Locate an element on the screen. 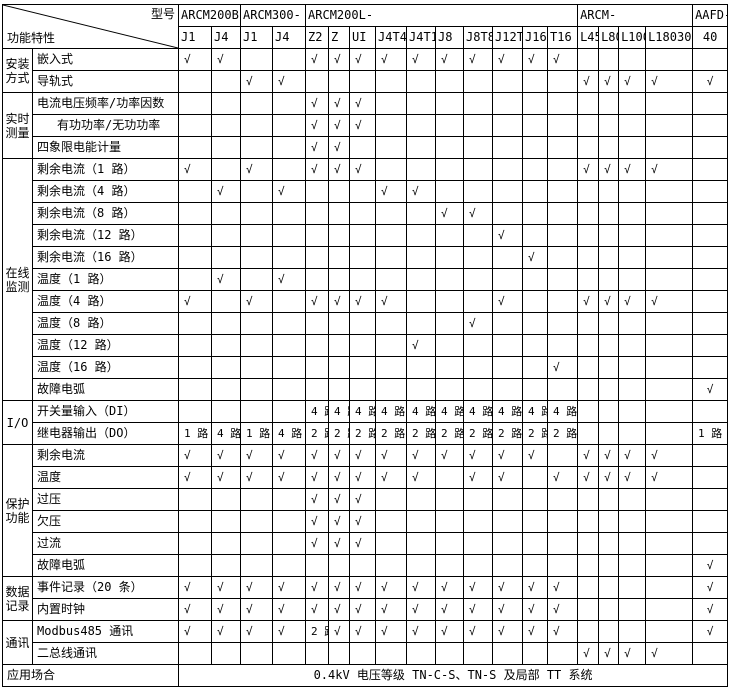  feature-cell: 1 路 is located at coordinates (195, 433).